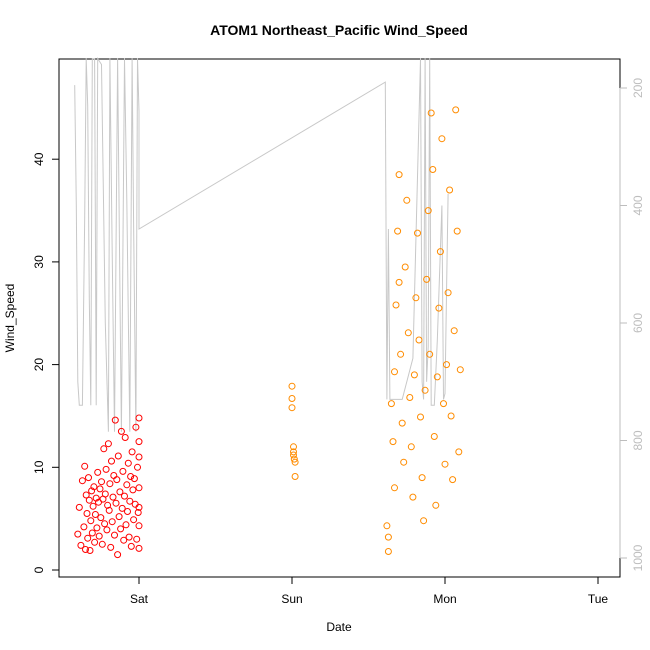 Image resolution: width=650 pixels, height=650 pixels. What do you see at coordinates (39, 159) in the screenshot?
I see `y-tick-label: 40` at bounding box center [39, 159].